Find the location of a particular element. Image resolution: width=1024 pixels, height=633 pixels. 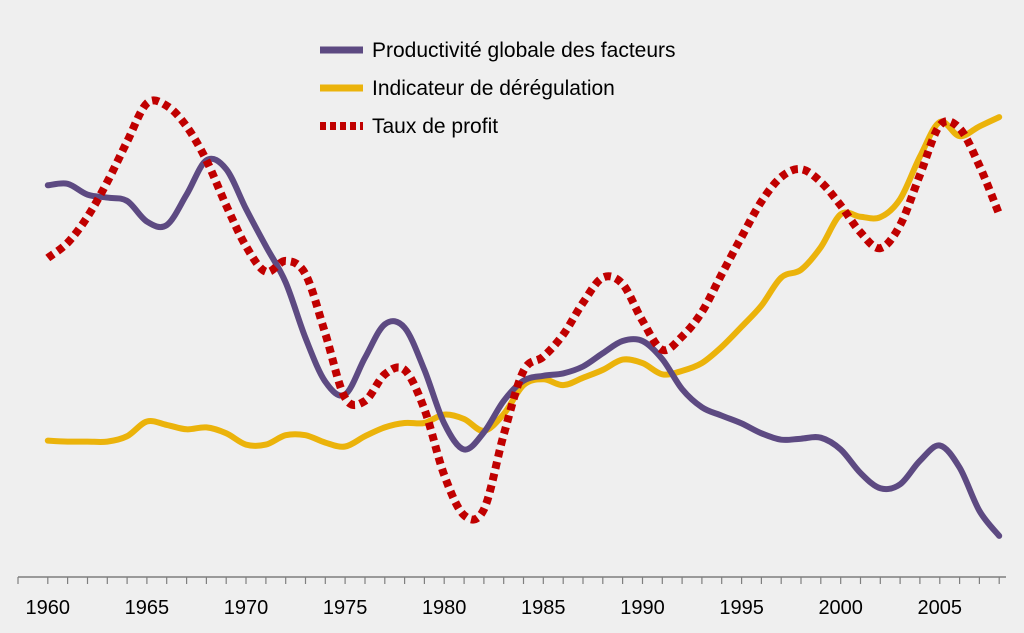

x-tick-label: 1970 is located at coordinates (246, 608).